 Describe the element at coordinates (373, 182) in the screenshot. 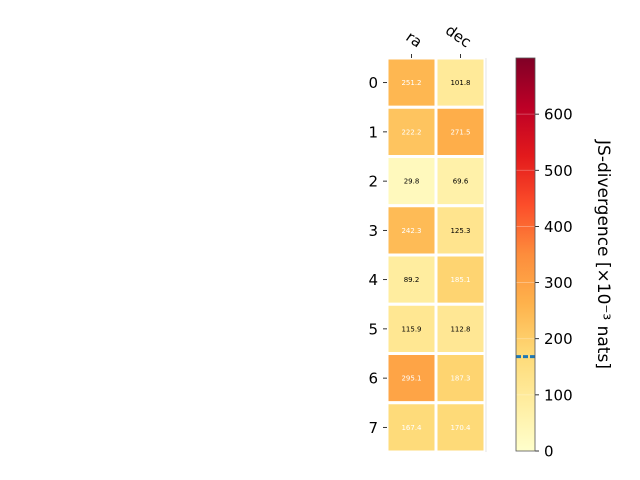

I see `row-tick-label: 2` at that location.